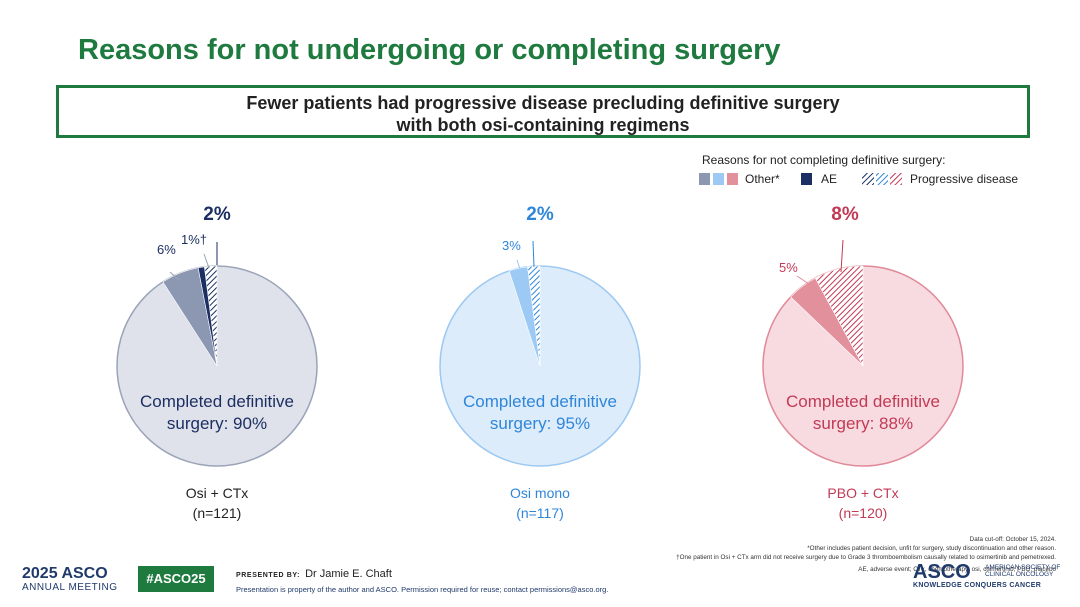 The image size is (1080, 607). Describe the element at coordinates (217, 513) in the screenshot. I see `arm-n-label: (n=121)` at that location.